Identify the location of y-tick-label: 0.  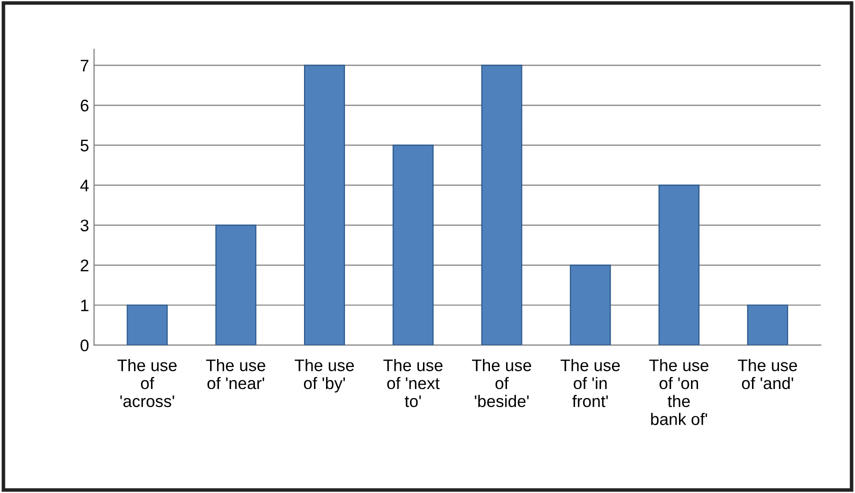
(84, 346).